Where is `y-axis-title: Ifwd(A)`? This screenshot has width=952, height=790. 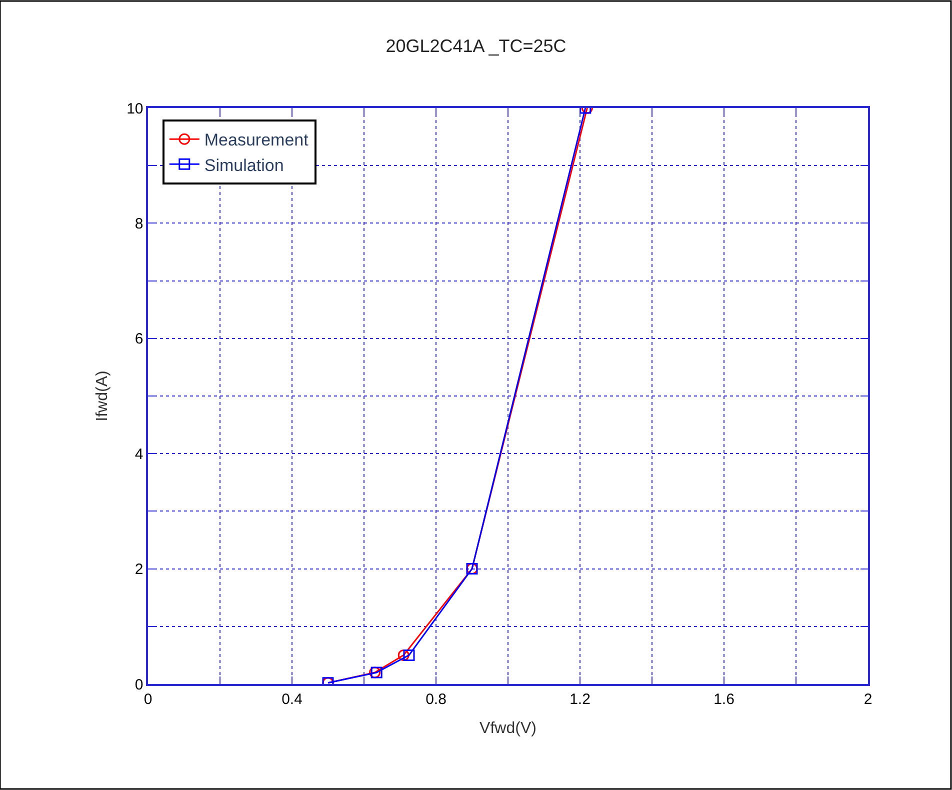
y-axis-title: Ifwd(A) is located at coordinates (102, 396).